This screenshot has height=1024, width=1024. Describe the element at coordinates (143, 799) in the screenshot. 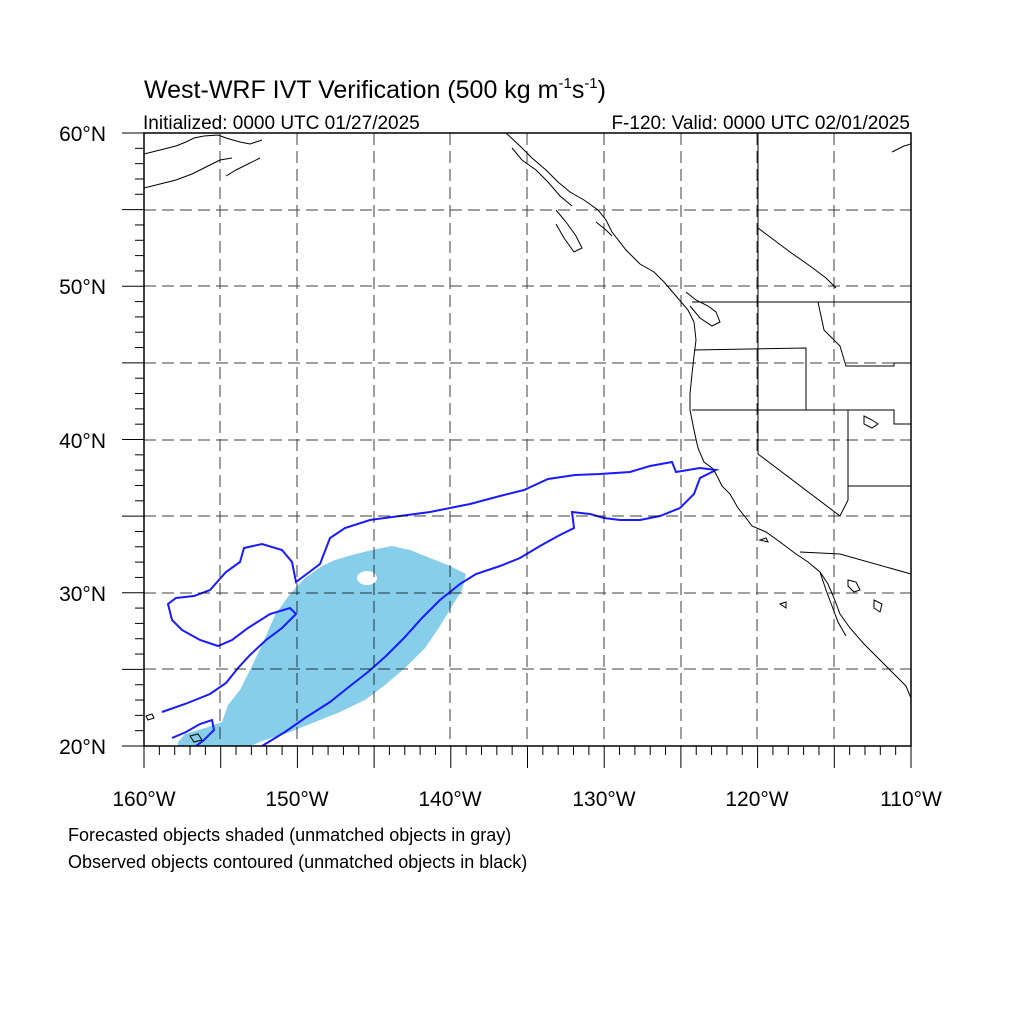

I see `lon-label-160w: 160°W` at that location.